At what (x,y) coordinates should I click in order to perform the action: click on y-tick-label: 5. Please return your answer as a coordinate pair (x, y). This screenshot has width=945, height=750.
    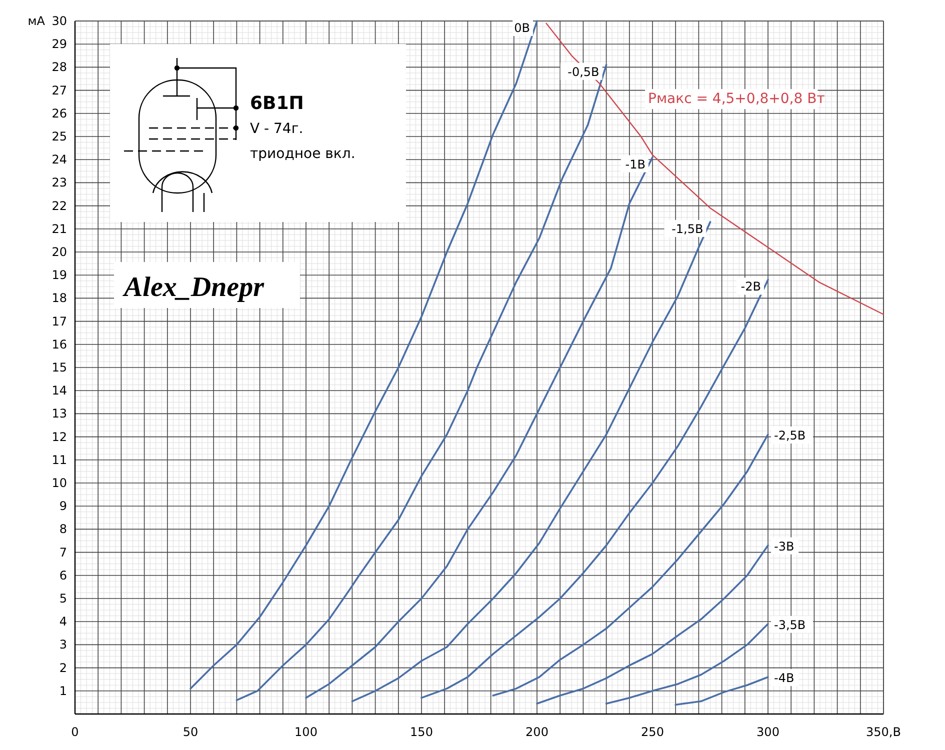
    Looking at the image, I should click on (63, 599).